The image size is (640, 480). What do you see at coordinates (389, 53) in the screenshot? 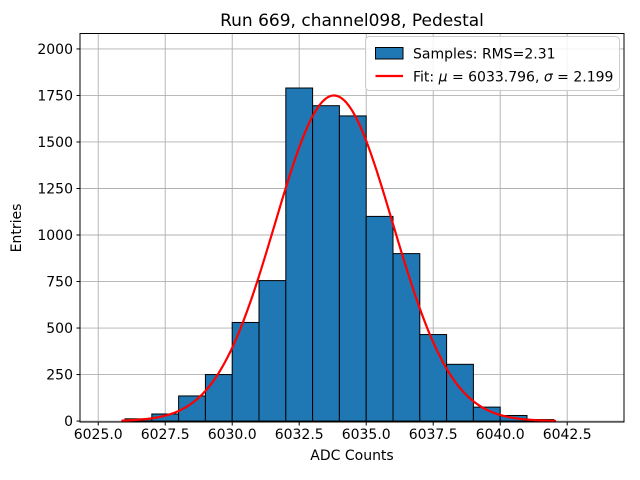
I see `legend-sample-patch` at bounding box center [389, 53].